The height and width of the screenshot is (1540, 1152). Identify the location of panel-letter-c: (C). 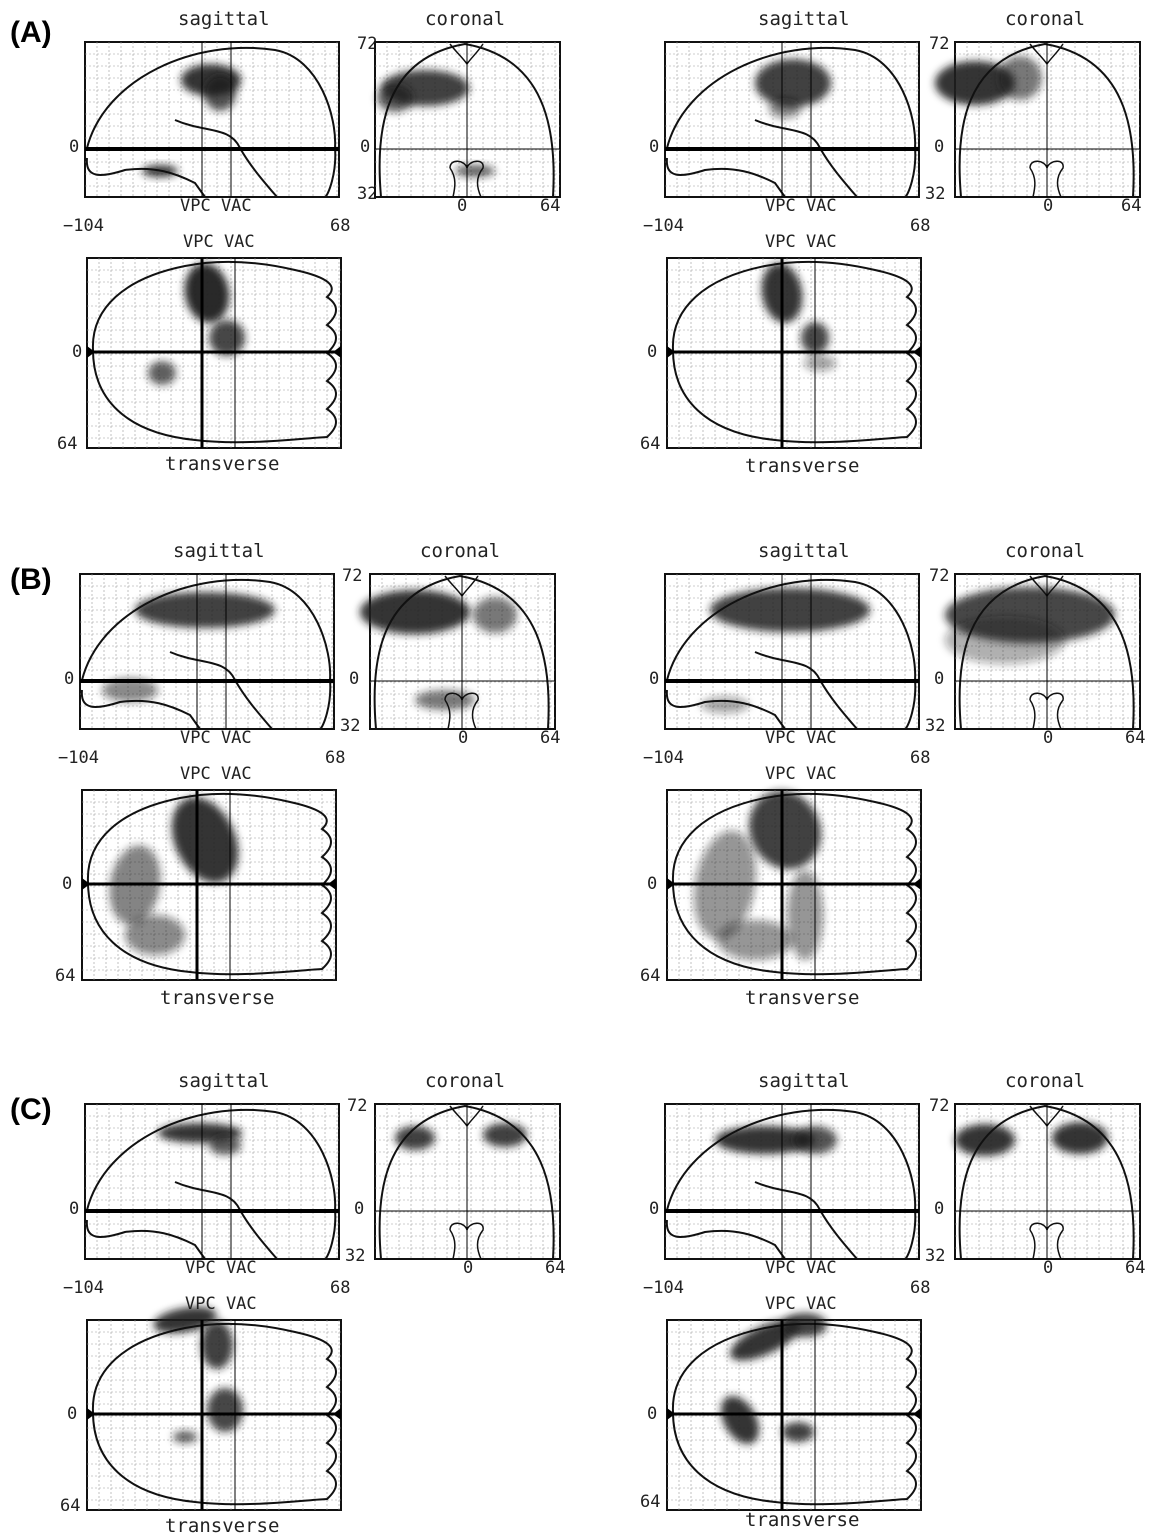
(31, 1109).